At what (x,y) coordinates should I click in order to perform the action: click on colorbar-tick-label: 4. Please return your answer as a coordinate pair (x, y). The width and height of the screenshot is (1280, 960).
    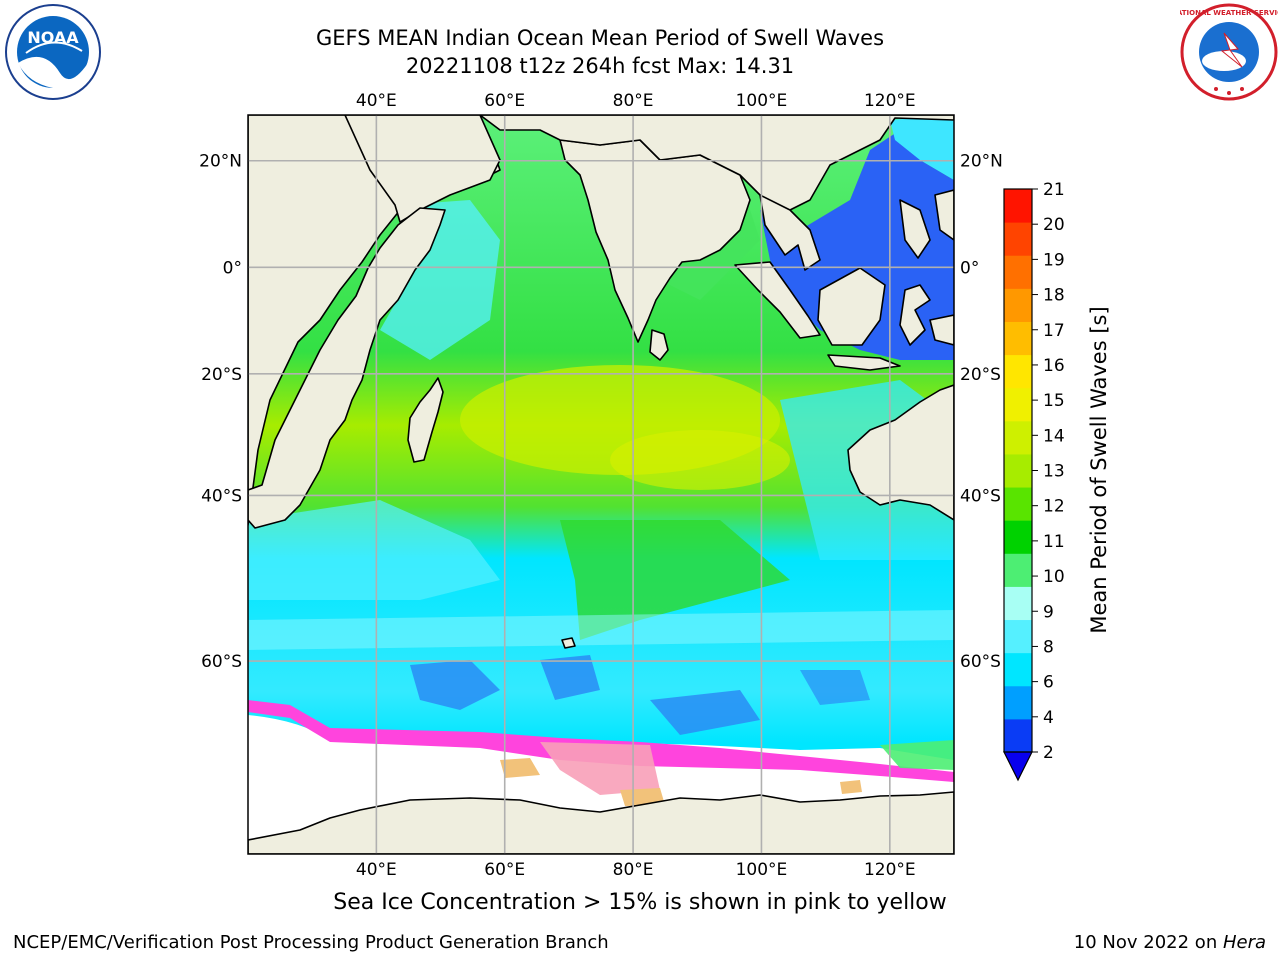
    Looking at the image, I should click on (1048, 718).